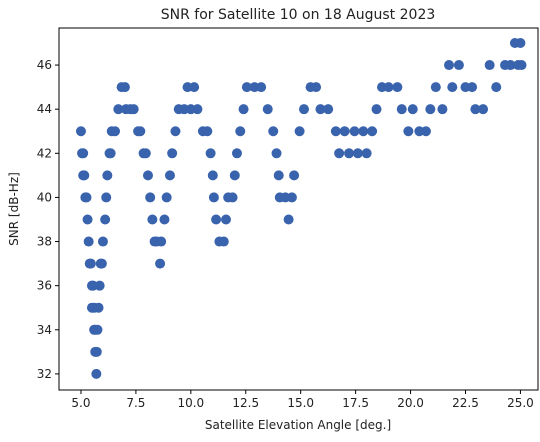 This screenshot has width=540, height=442. What do you see at coordinates (44, 65) in the screenshot?
I see `y-tick-label: 46` at bounding box center [44, 65].